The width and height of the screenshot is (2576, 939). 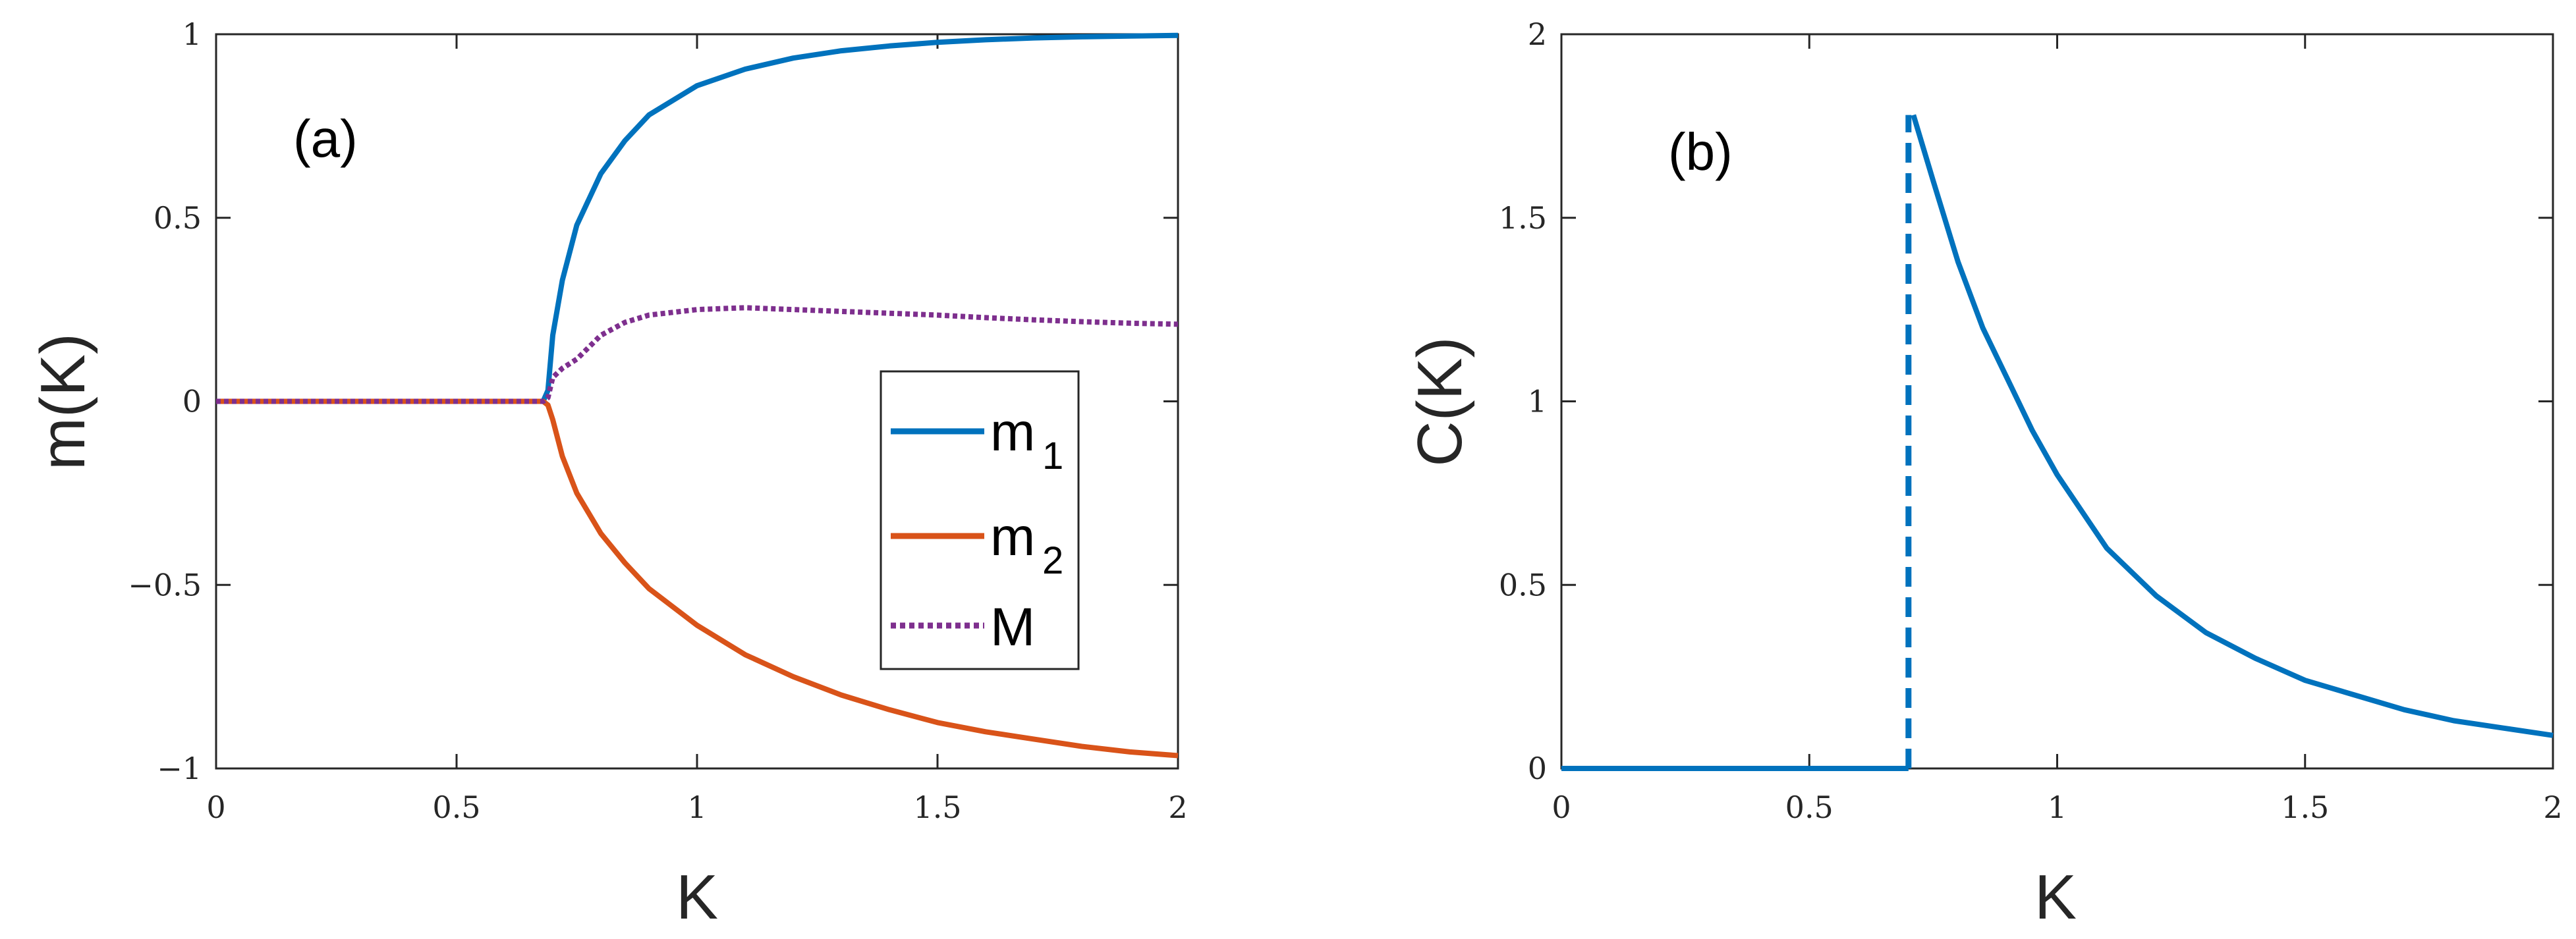 I want to click on panel-a-ytick-label: 0.5, so click(x=178, y=218).